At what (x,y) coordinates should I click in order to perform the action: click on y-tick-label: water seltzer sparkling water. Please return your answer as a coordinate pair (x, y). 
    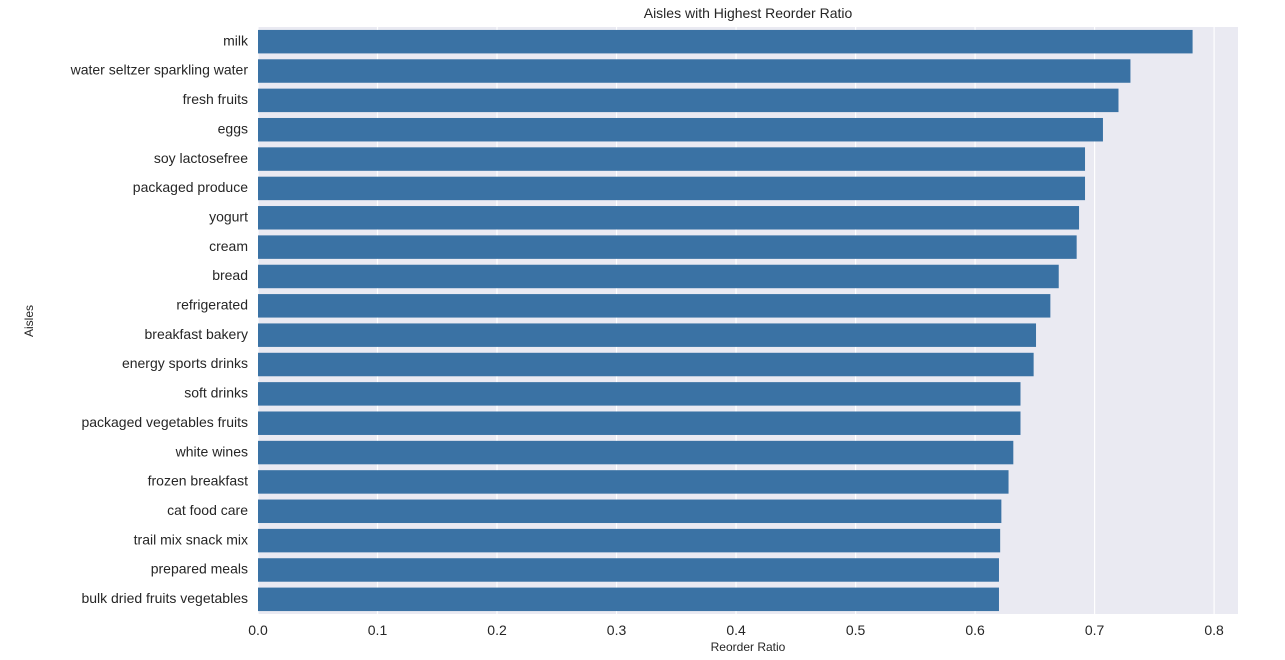
    Looking at the image, I should click on (159, 70).